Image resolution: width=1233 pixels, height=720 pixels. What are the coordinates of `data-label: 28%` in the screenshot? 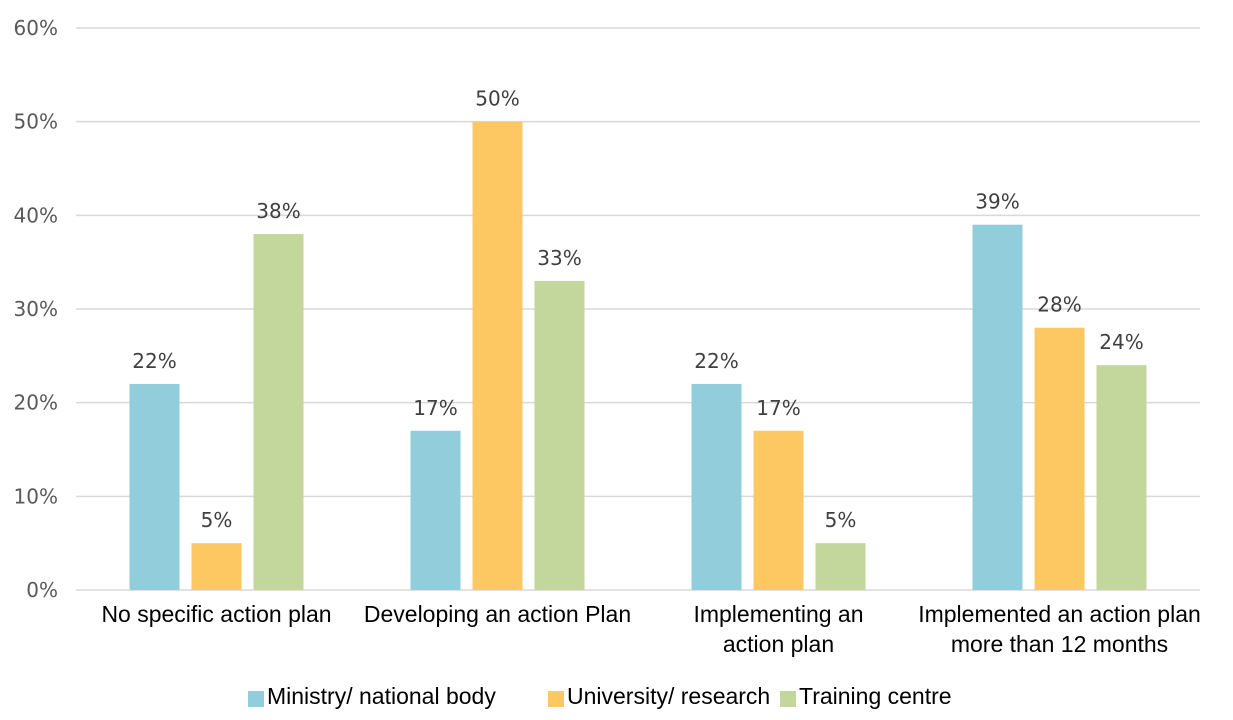 It's located at (1059, 305).